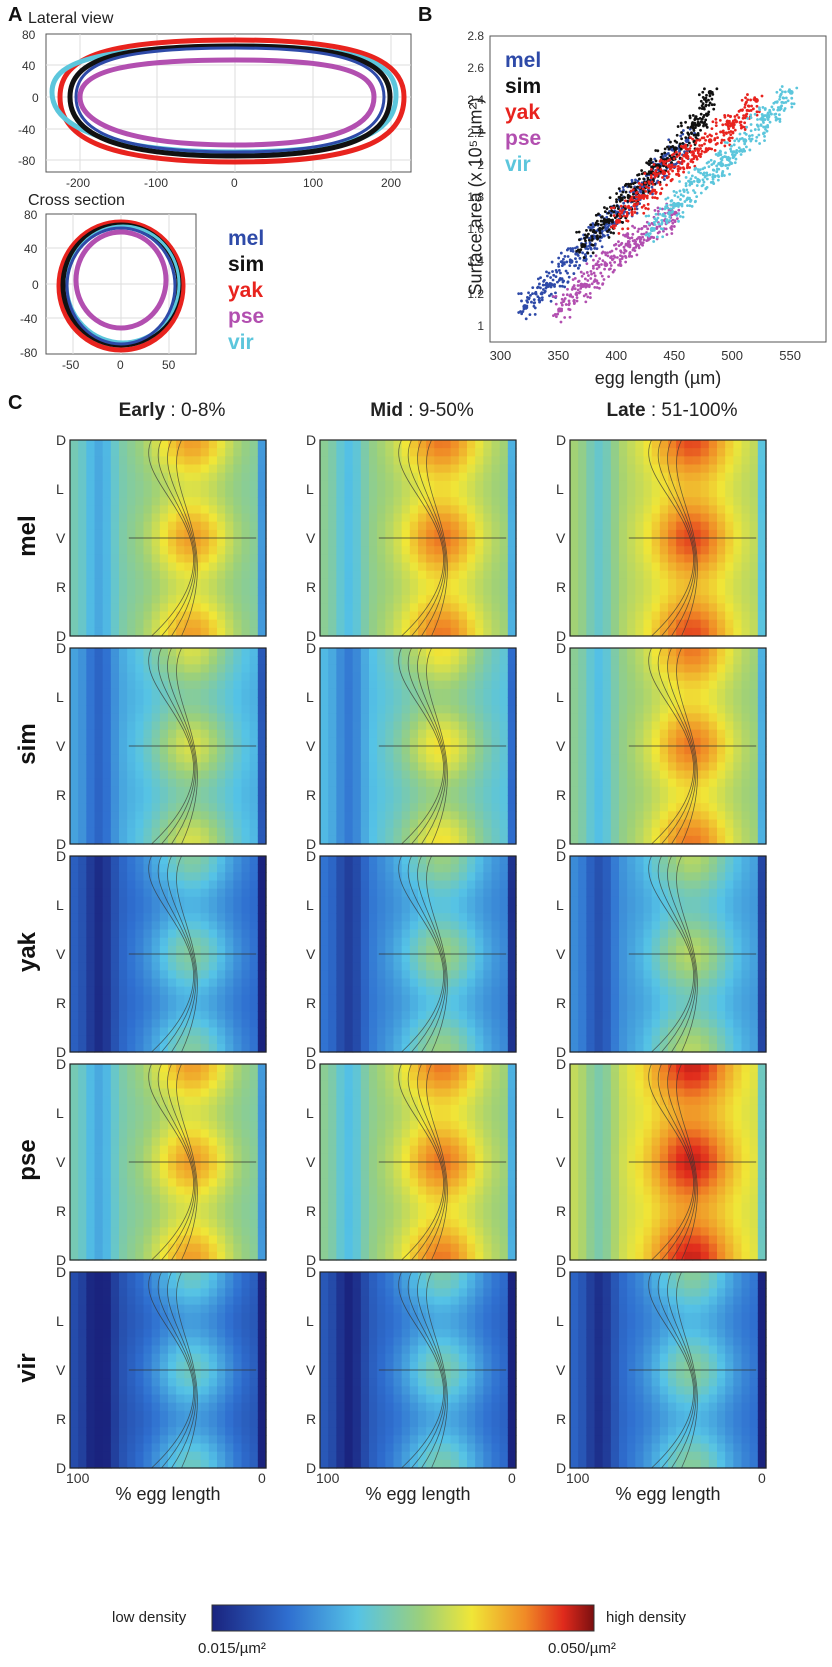 The image size is (832, 1667). I want to click on legend-a-yak: yak, so click(246, 290).